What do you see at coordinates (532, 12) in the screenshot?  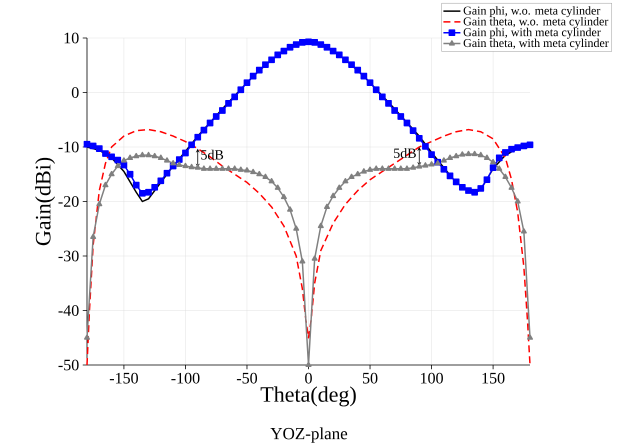 I see `legend-label: Gain phi, w.o. meta cylinder` at bounding box center [532, 12].